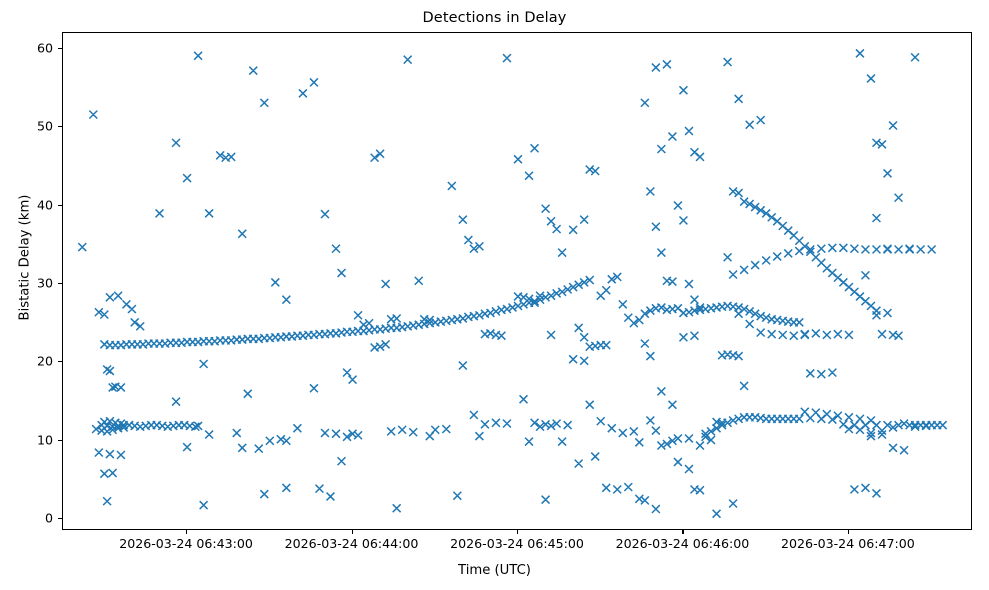  Describe the element at coordinates (44, 283) in the screenshot. I see `y-tick-label: 30` at that location.